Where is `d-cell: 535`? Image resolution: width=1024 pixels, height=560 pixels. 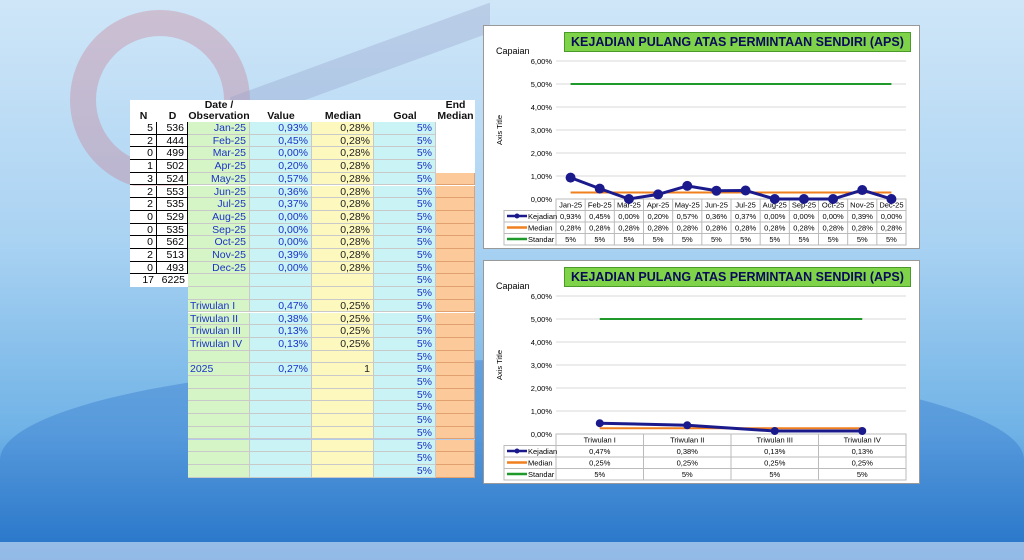
d-cell: 535 is located at coordinates (172, 230).